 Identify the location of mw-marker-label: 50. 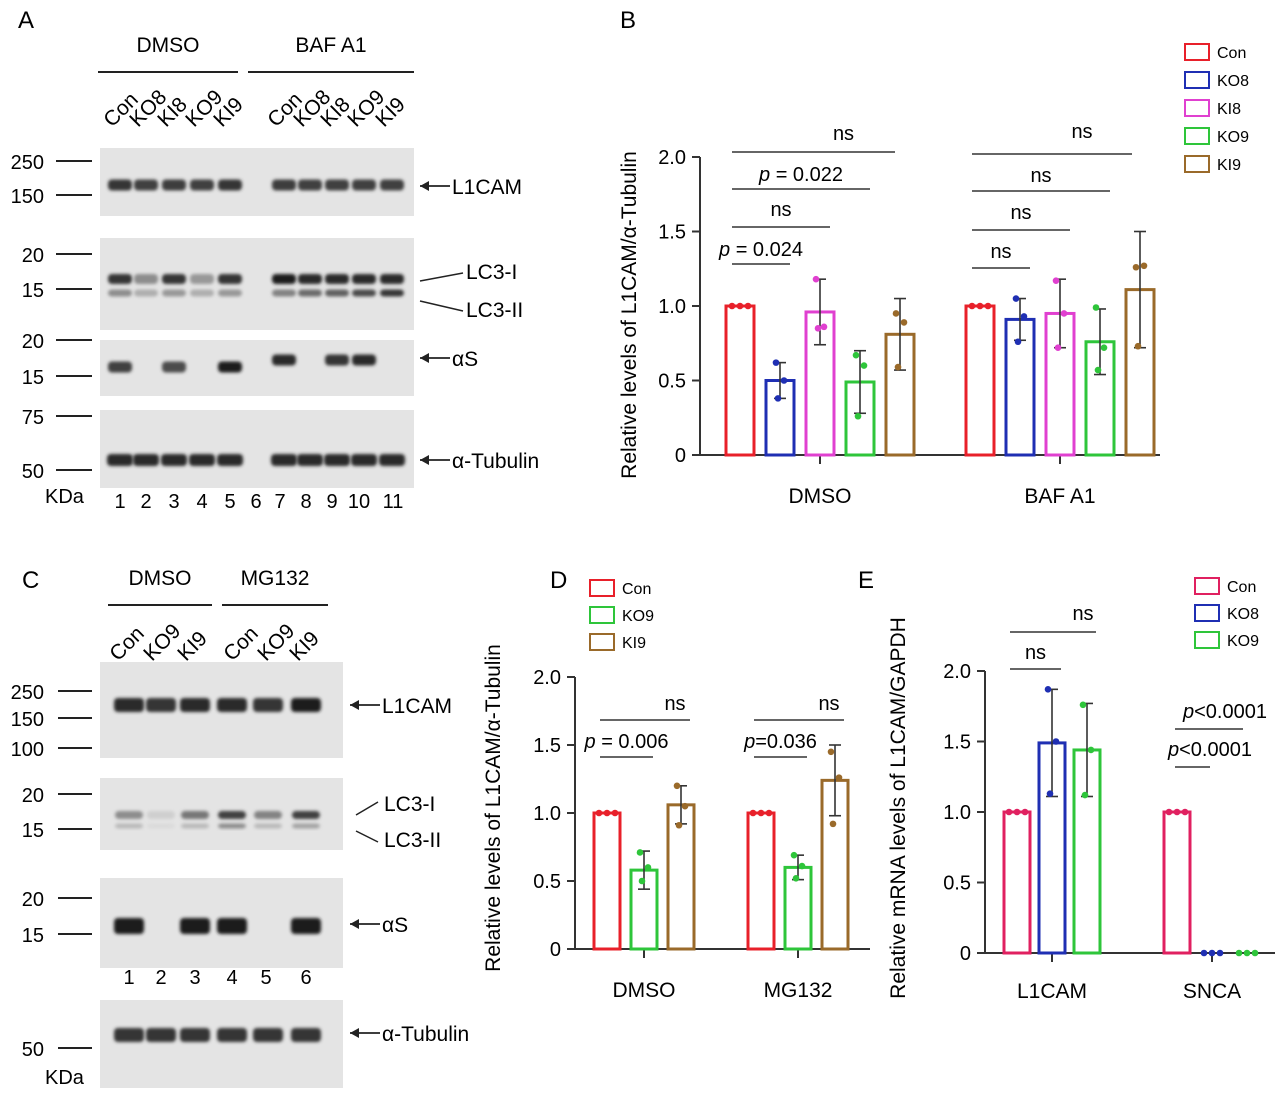
(33, 472).